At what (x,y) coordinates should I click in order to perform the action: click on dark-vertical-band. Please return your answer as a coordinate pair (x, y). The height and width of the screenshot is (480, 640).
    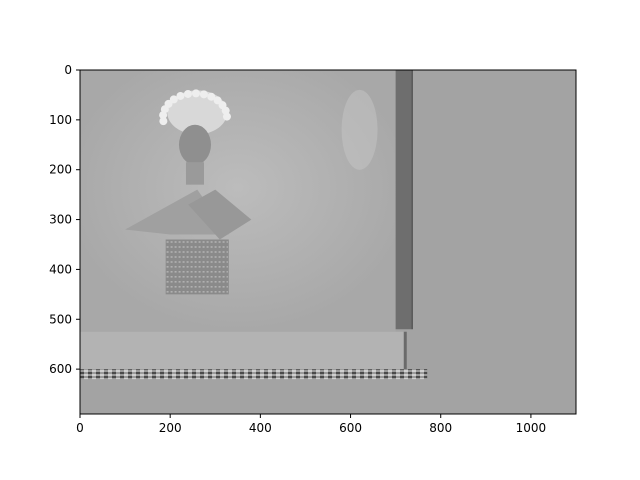
    Looking at the image, I should click on (403, 200).